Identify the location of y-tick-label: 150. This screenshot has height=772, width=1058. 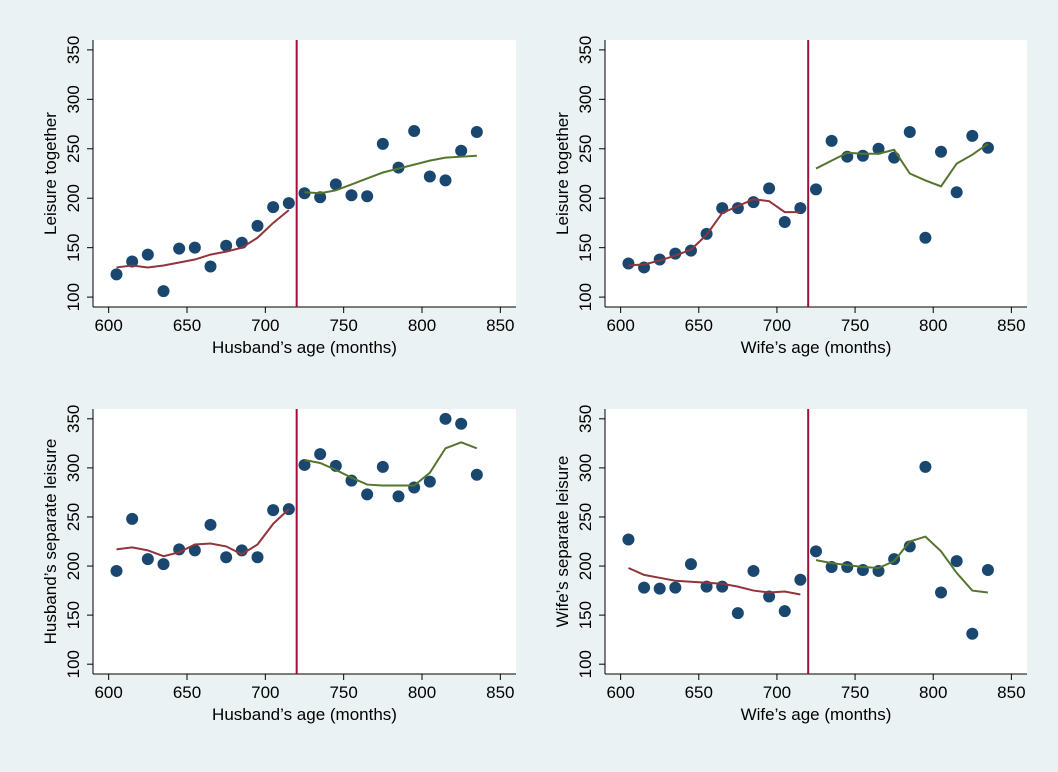
(585, 247).